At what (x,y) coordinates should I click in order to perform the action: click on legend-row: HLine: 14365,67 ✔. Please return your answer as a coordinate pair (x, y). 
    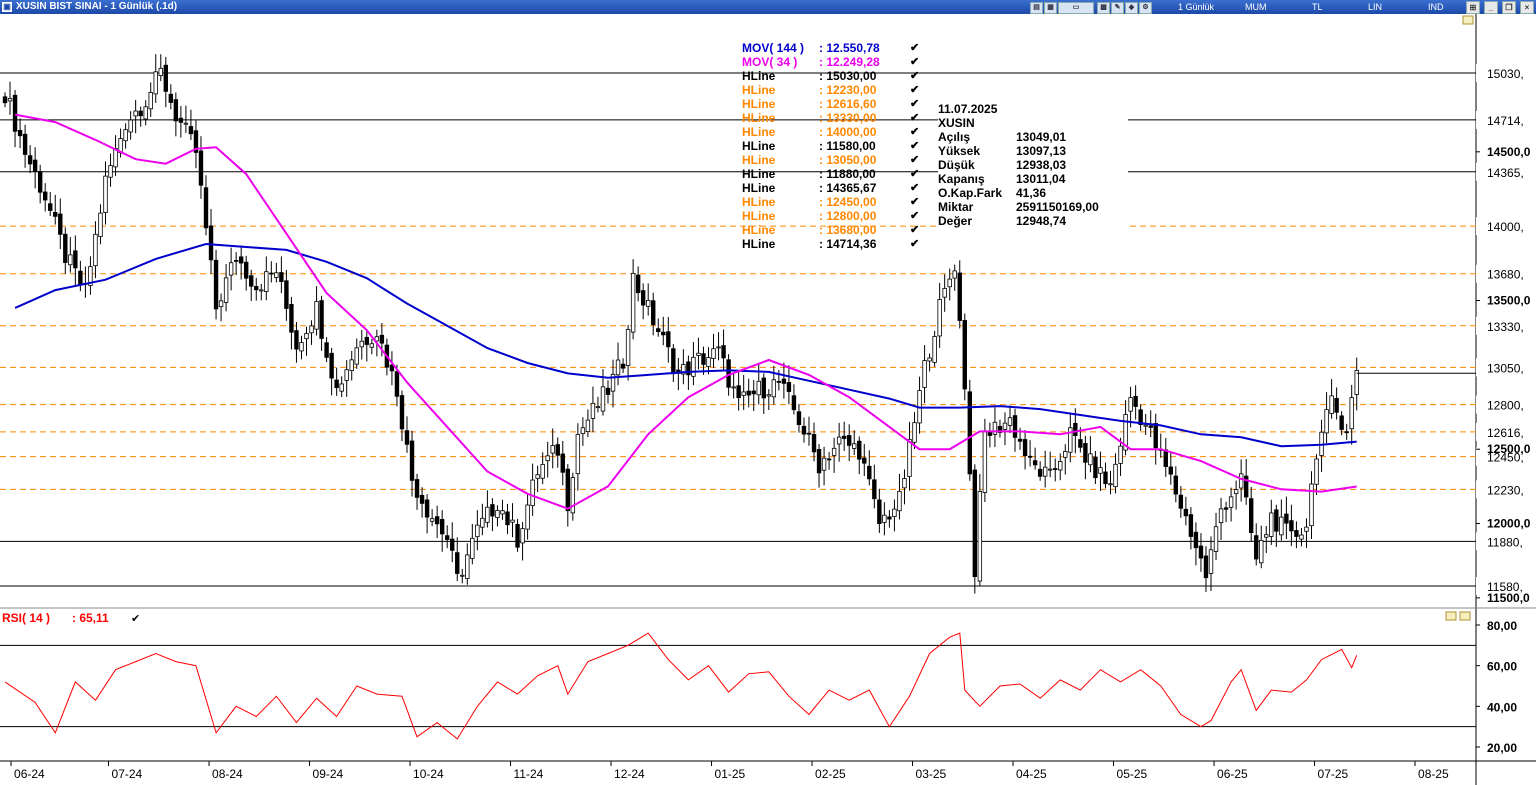
    Looking at the image, I should click on (830, 188).